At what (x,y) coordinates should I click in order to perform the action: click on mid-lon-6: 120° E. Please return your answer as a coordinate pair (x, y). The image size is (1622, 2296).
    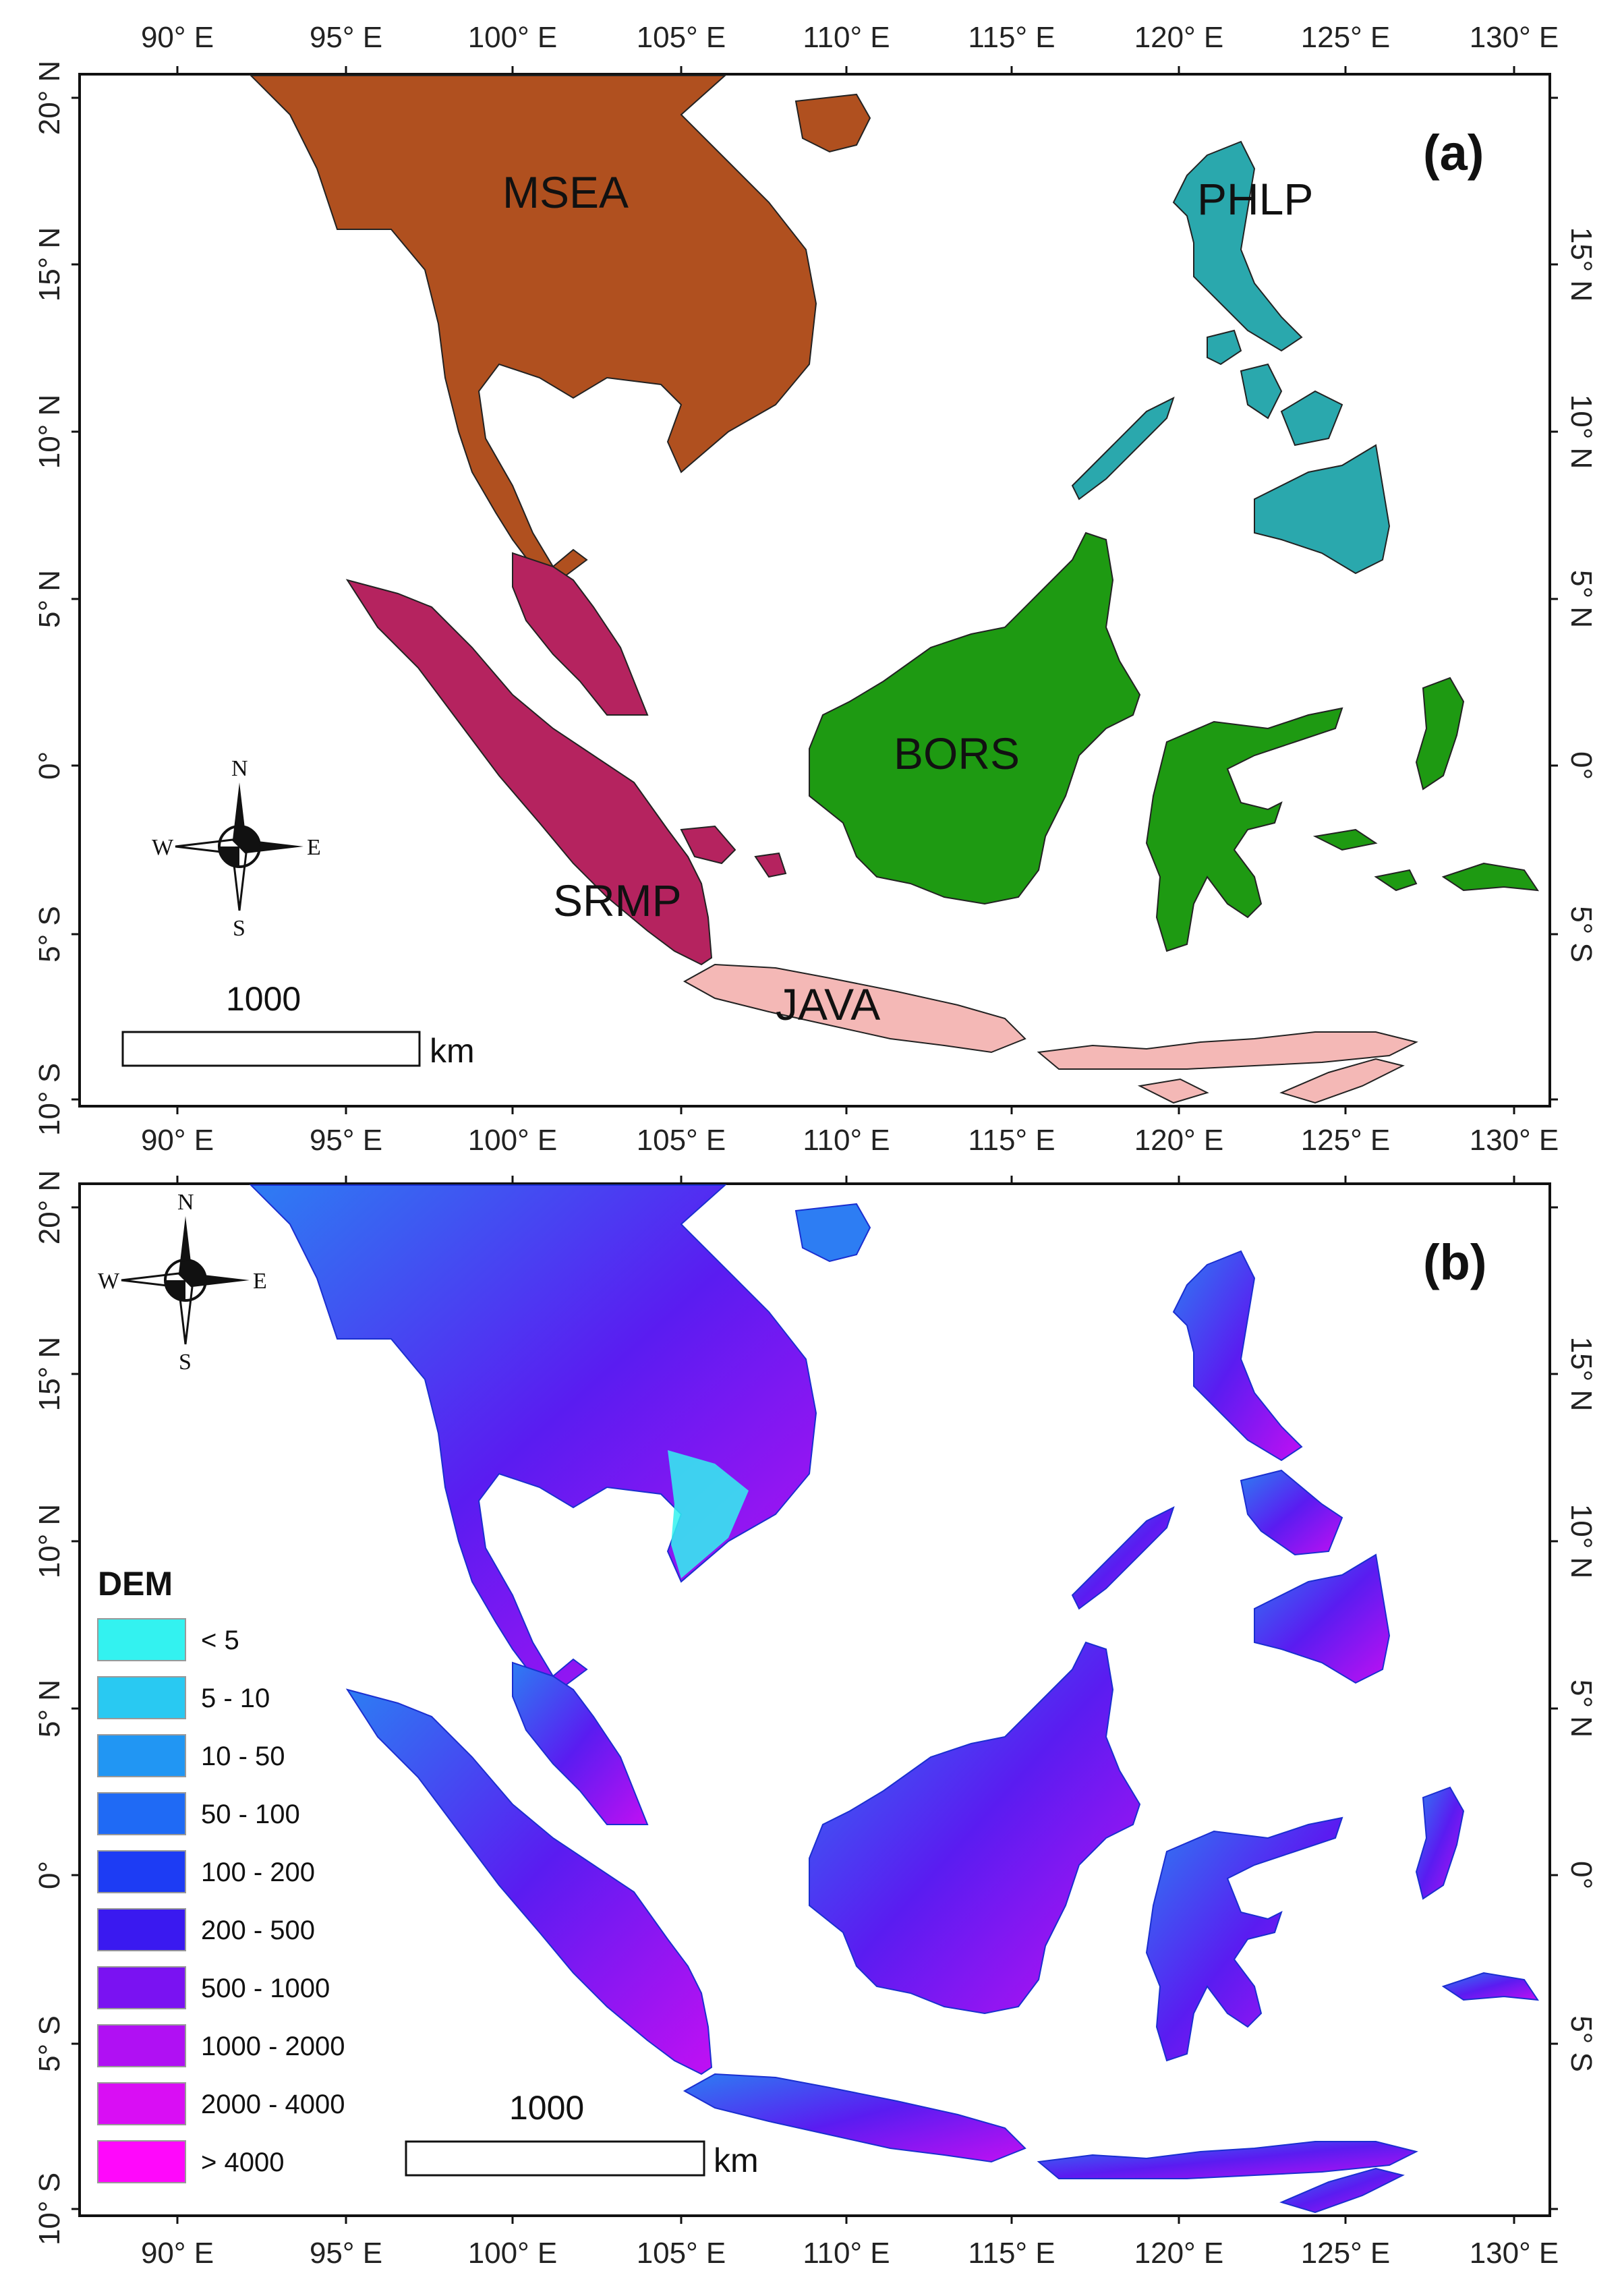
    Looking at the image, I should click on (1179, 1140).